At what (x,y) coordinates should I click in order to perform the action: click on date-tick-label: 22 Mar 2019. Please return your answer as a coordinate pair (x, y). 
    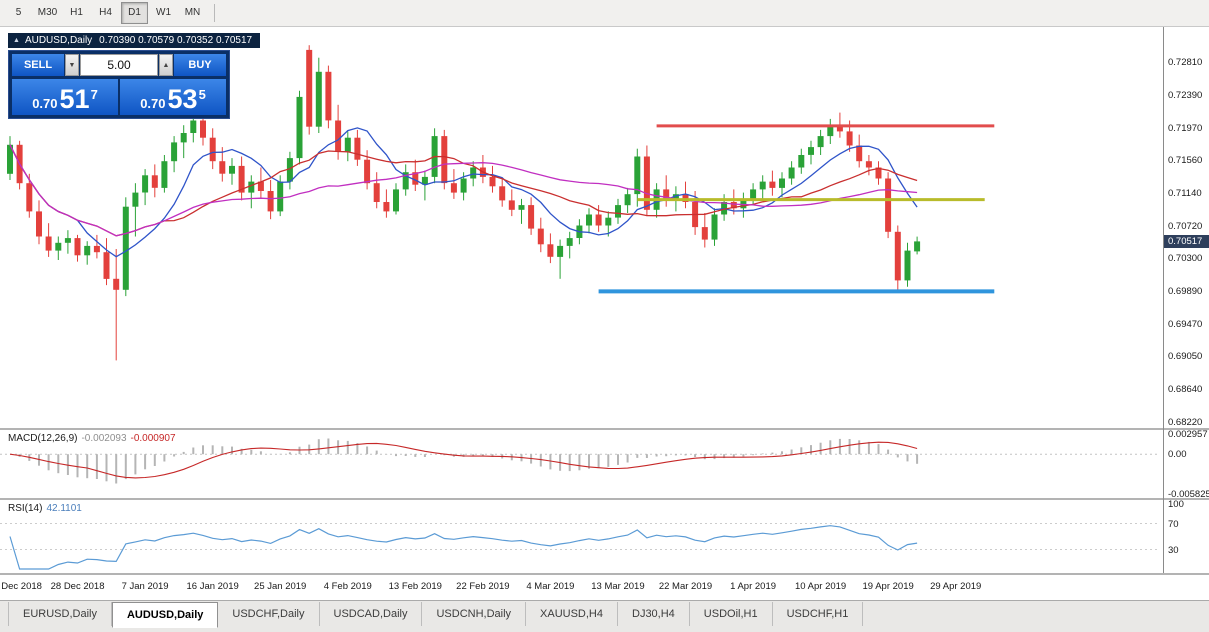
    Looking at the image, I should click on (685, 586).